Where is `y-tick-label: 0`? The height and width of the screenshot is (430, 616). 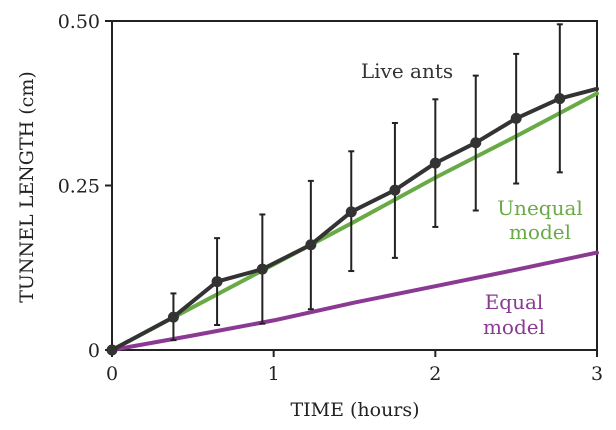 y-tick-label: 0 is located at coordinates (94, 351).